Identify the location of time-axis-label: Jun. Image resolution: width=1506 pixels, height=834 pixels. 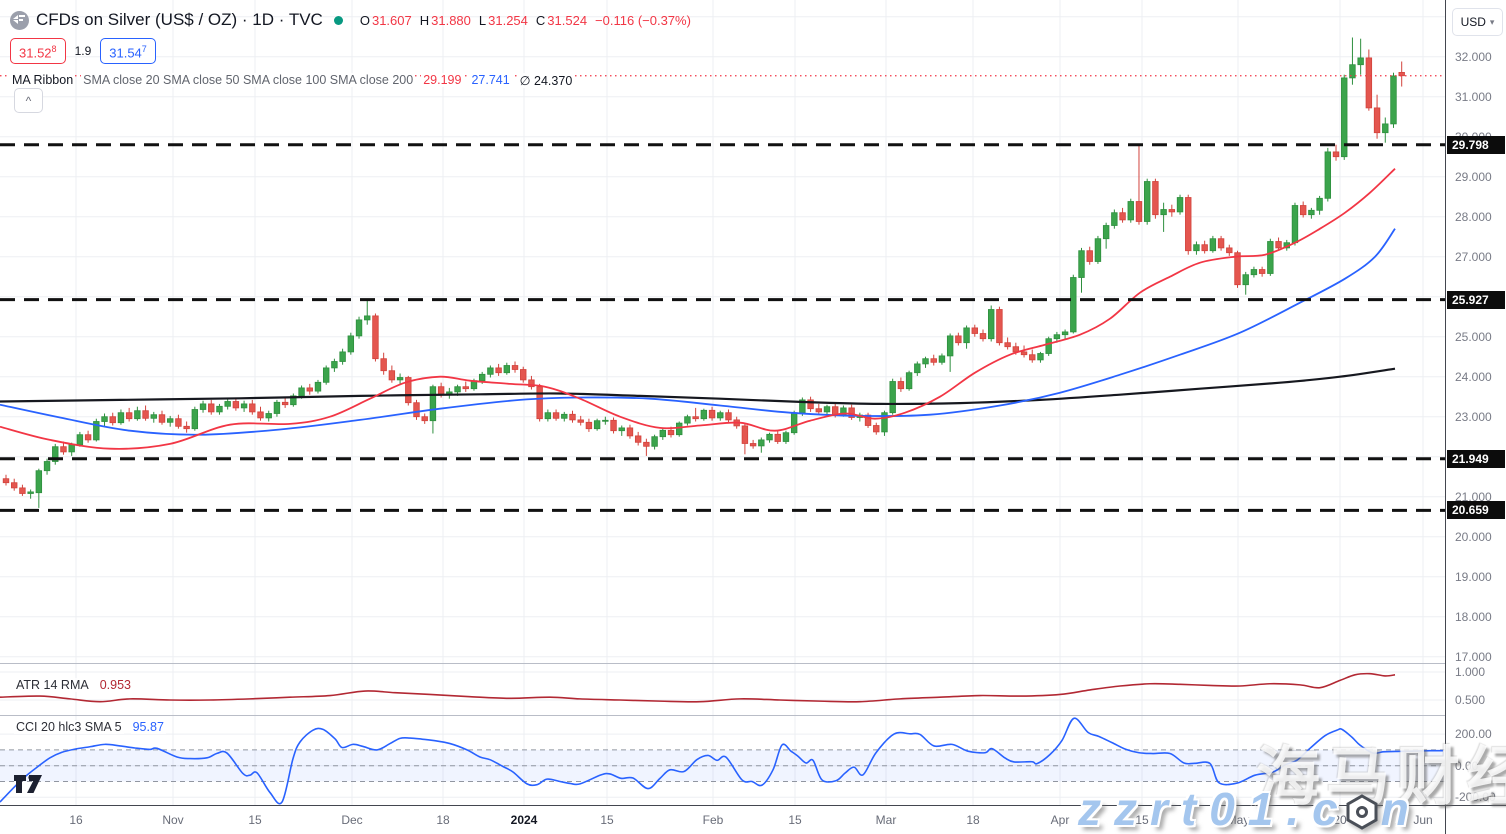
(1423, 820).